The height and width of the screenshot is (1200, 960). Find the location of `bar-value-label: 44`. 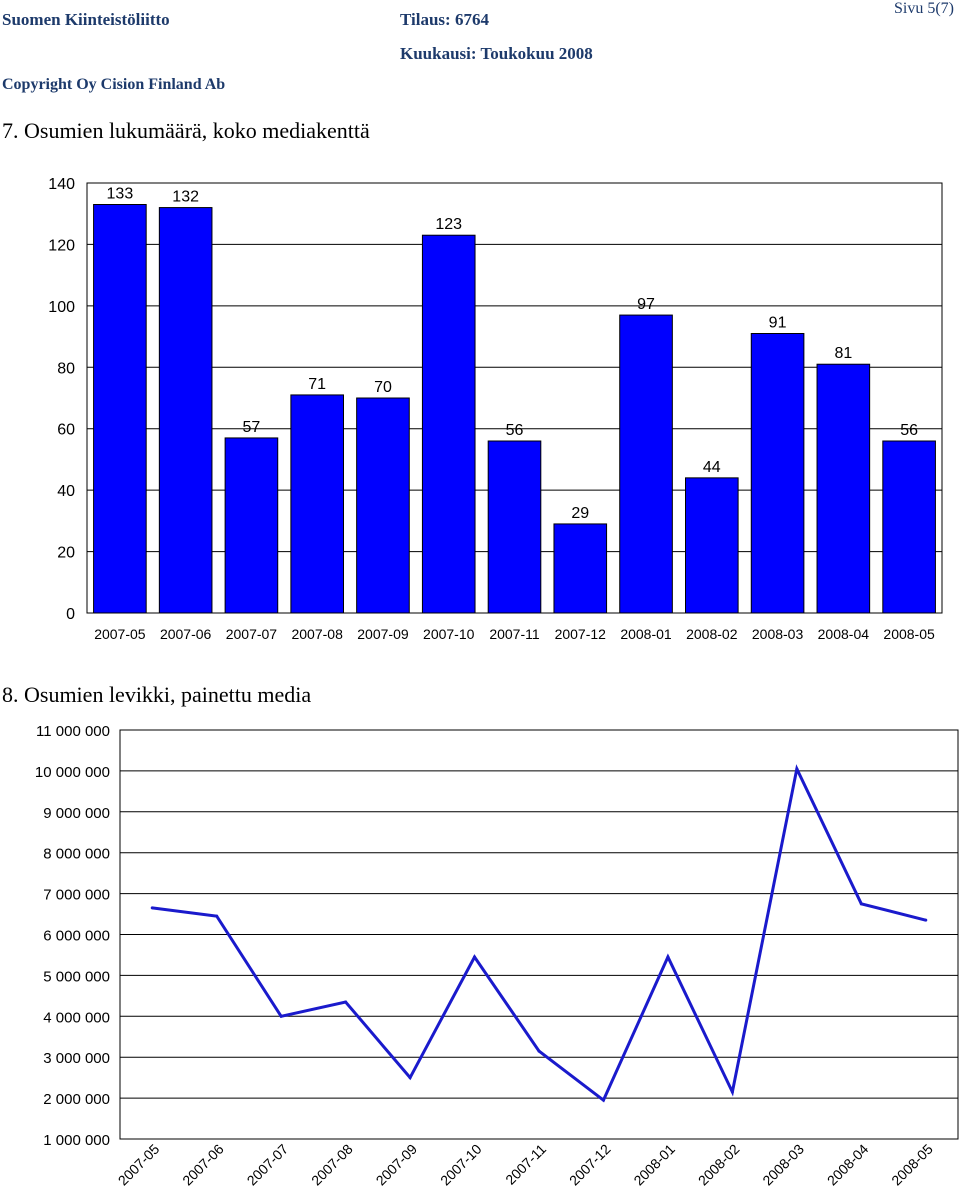

bar-value-label: 44 is located at coordinates (712, 467).